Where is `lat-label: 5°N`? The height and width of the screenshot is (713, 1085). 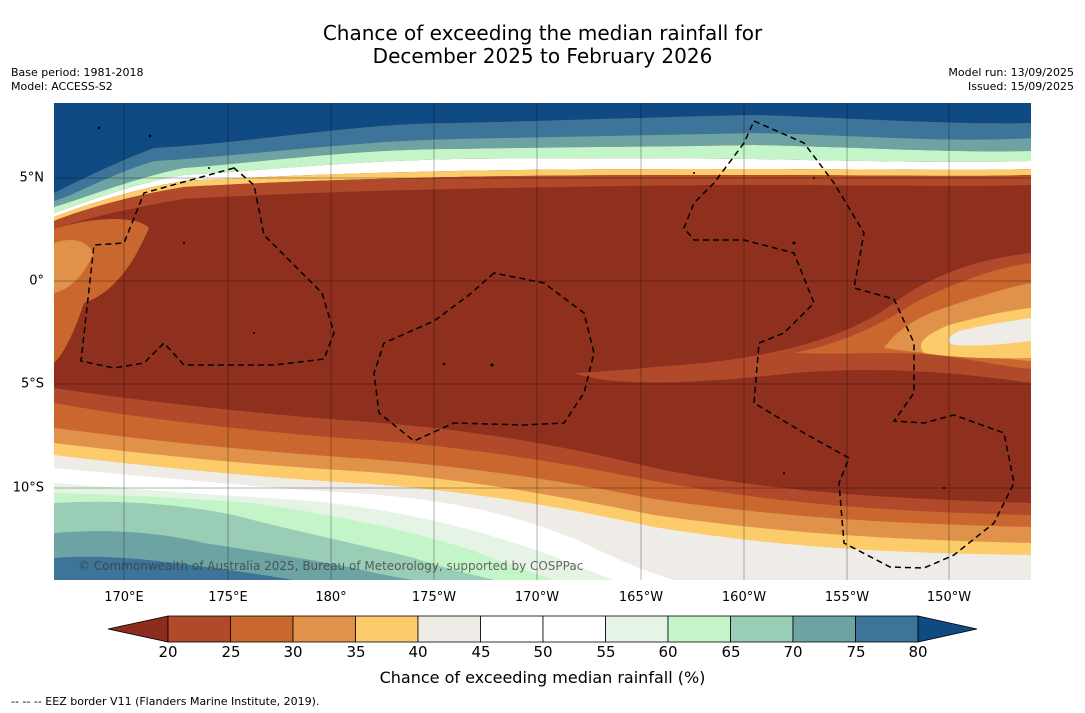 lat-label: 5°N is located at coordinates (32, 178).